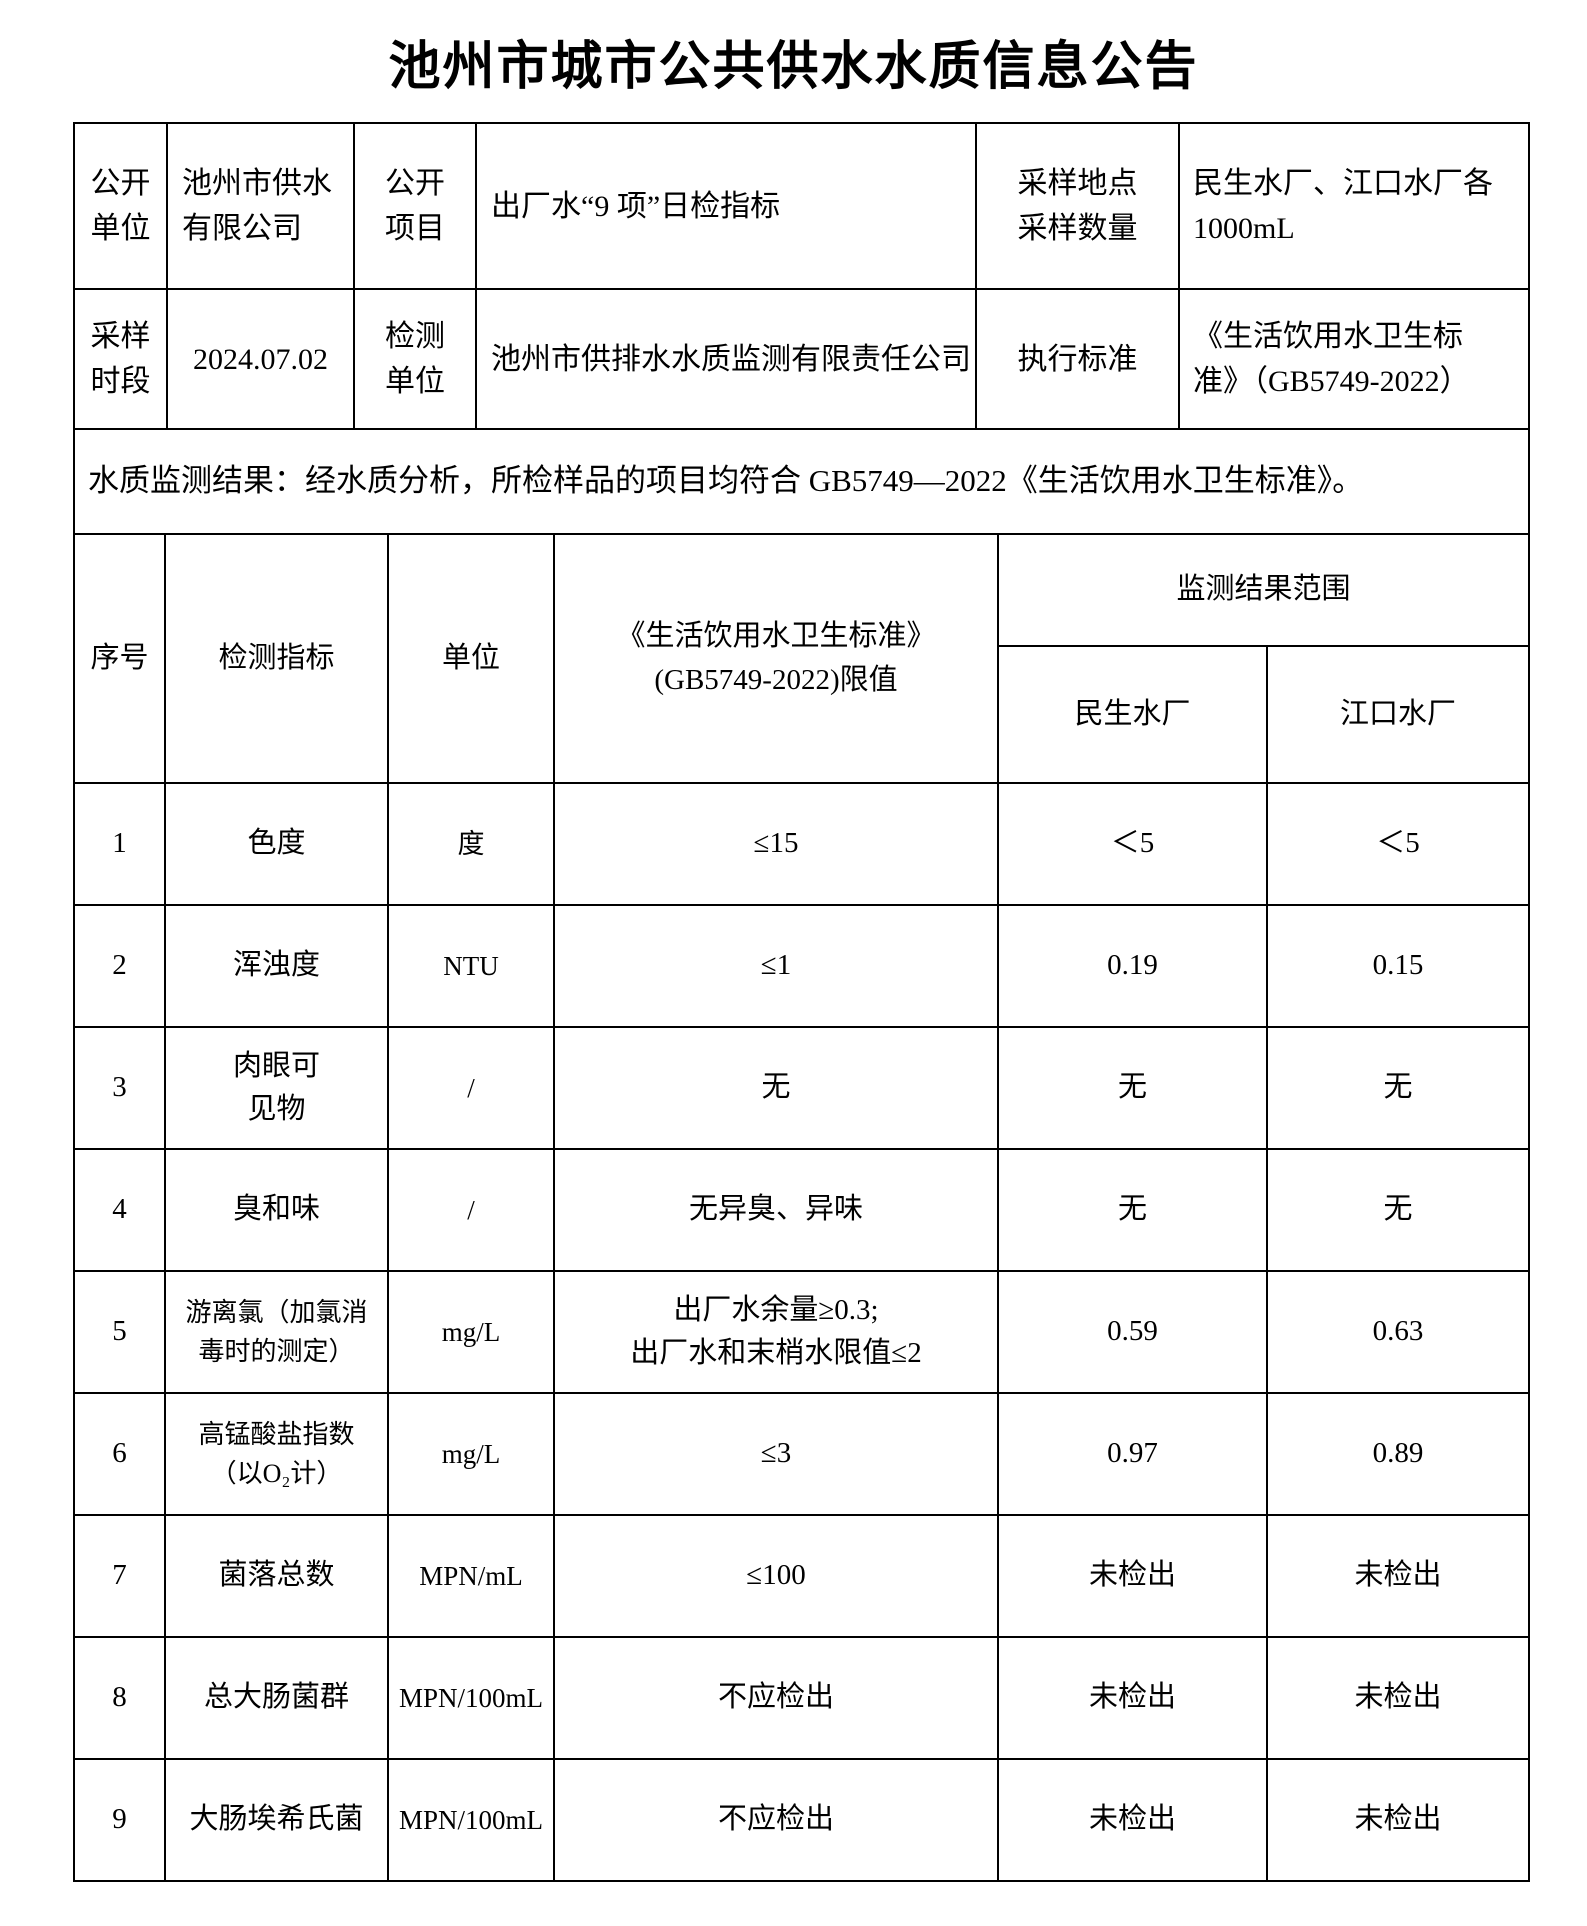 Image resolution: width=1587 pixels, height=1926 pixels. I want to click on cell-seq: 7, so click(119, 1576).